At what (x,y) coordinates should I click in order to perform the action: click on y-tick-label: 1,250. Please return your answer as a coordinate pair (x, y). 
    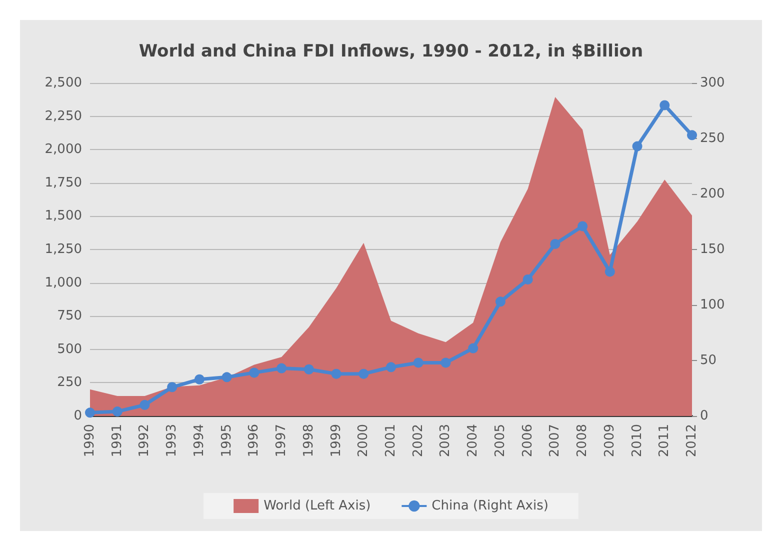
    Looking at the image, I should click on (63, 249).